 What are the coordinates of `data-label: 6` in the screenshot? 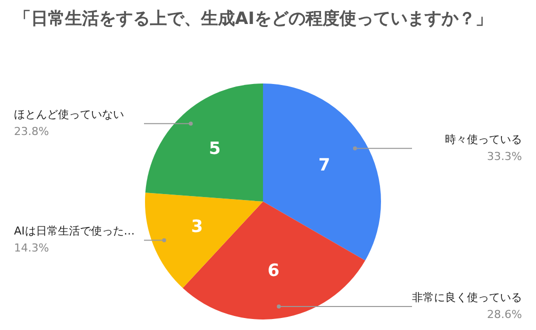 It's located at (274, 270).